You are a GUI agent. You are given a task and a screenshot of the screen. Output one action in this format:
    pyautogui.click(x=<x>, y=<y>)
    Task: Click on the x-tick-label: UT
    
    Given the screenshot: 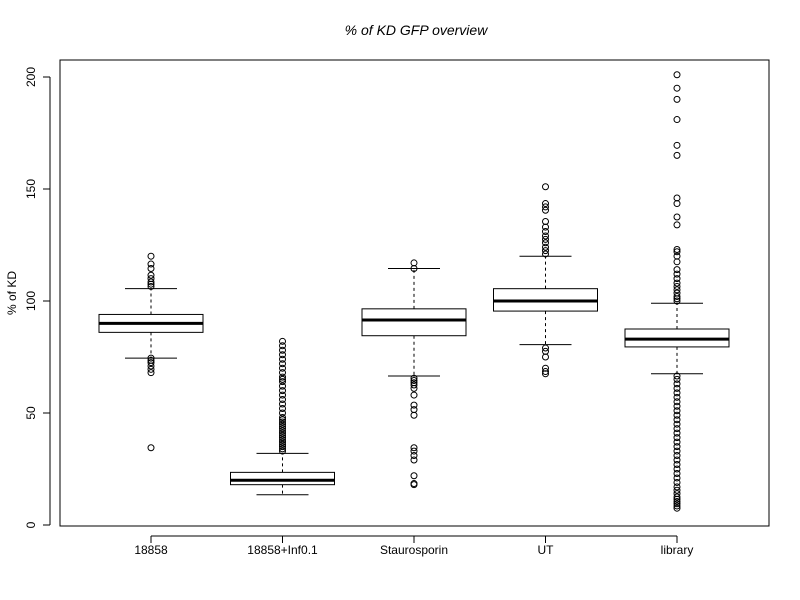 What is the action you would take?
    pyautogui.click(x=546, y=550)
    